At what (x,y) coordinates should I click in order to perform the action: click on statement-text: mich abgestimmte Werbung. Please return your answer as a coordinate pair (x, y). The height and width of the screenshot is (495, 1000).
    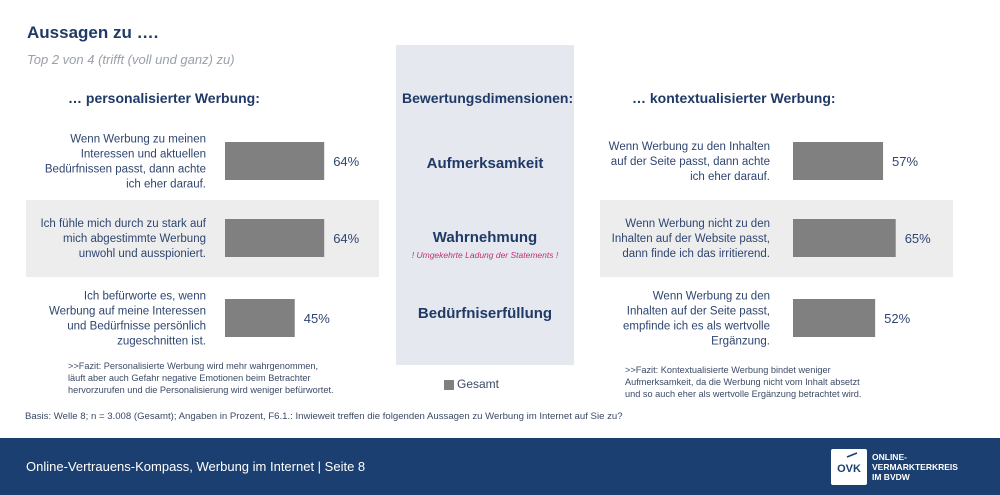
    Looking at the image, I should click on (134, 239).